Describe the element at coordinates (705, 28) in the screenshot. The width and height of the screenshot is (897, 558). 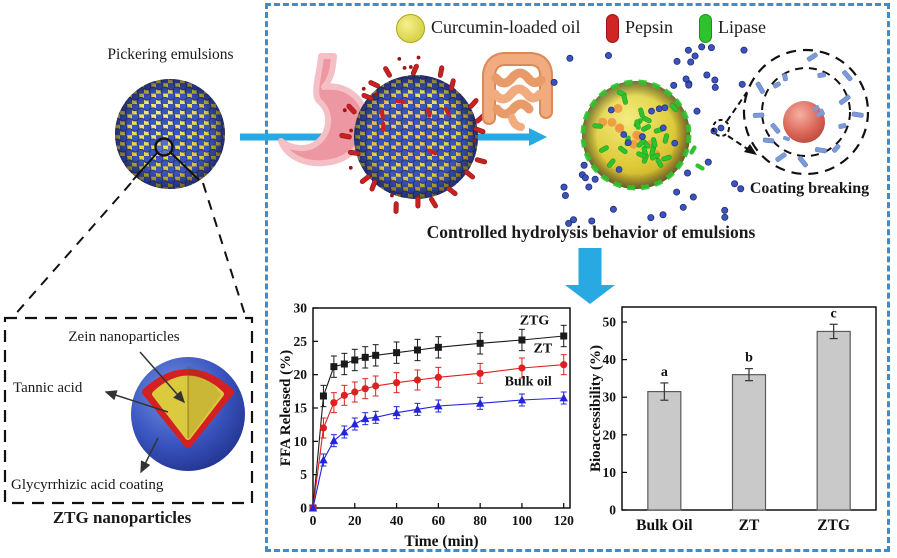
I see `lipase-legend-icon` at that location.